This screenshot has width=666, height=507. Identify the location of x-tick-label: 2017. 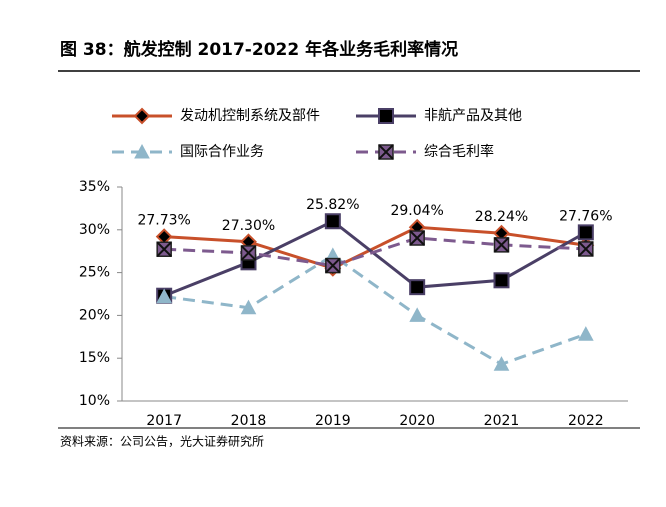
(164, 421).